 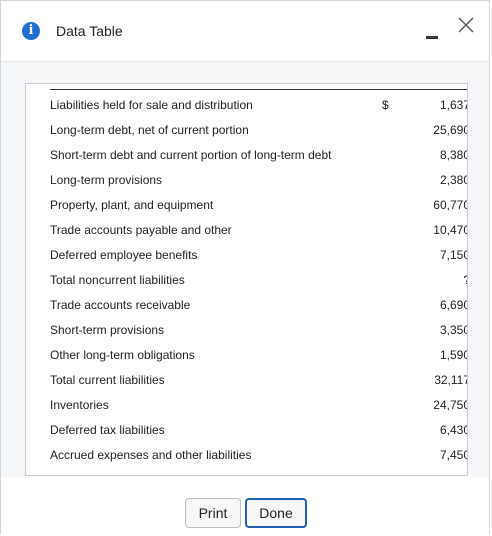 I want to click on table-row: Total noncurrent liabilities?, so click(x=258, y=279).